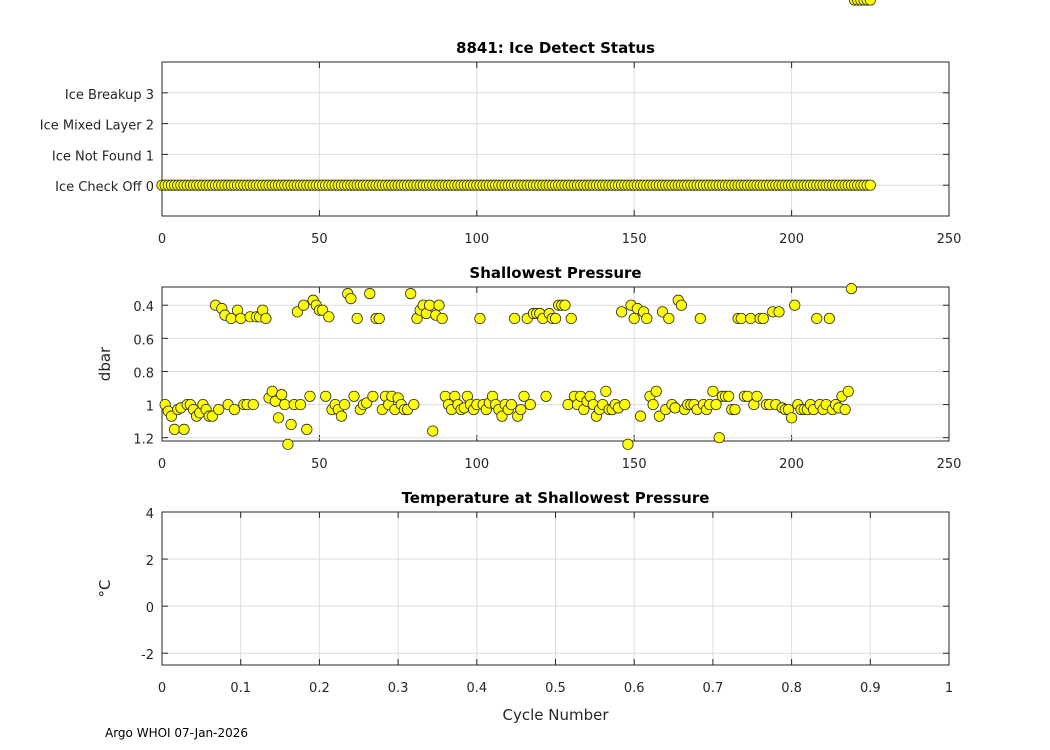  I want to click on ice-xtick-label: 150, so click(634, 239).